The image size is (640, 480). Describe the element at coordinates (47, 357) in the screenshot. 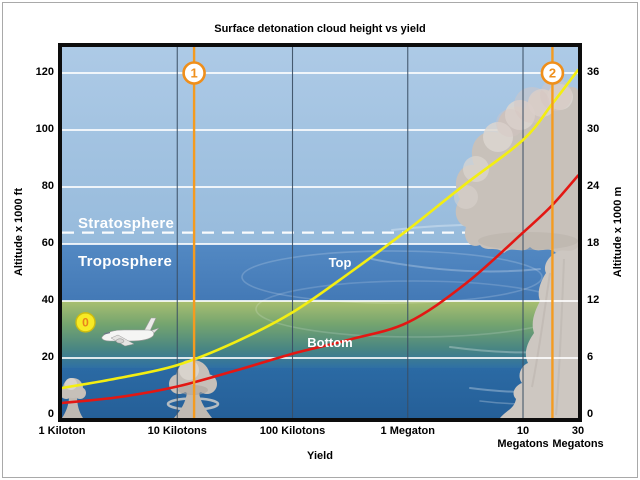

I see `y-tick-left-20: 20` at that location.